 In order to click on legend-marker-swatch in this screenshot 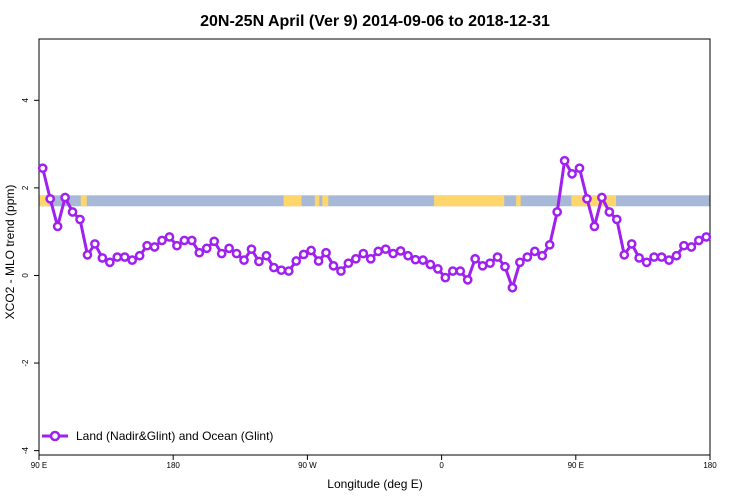, I will do `click(55, 436)`.